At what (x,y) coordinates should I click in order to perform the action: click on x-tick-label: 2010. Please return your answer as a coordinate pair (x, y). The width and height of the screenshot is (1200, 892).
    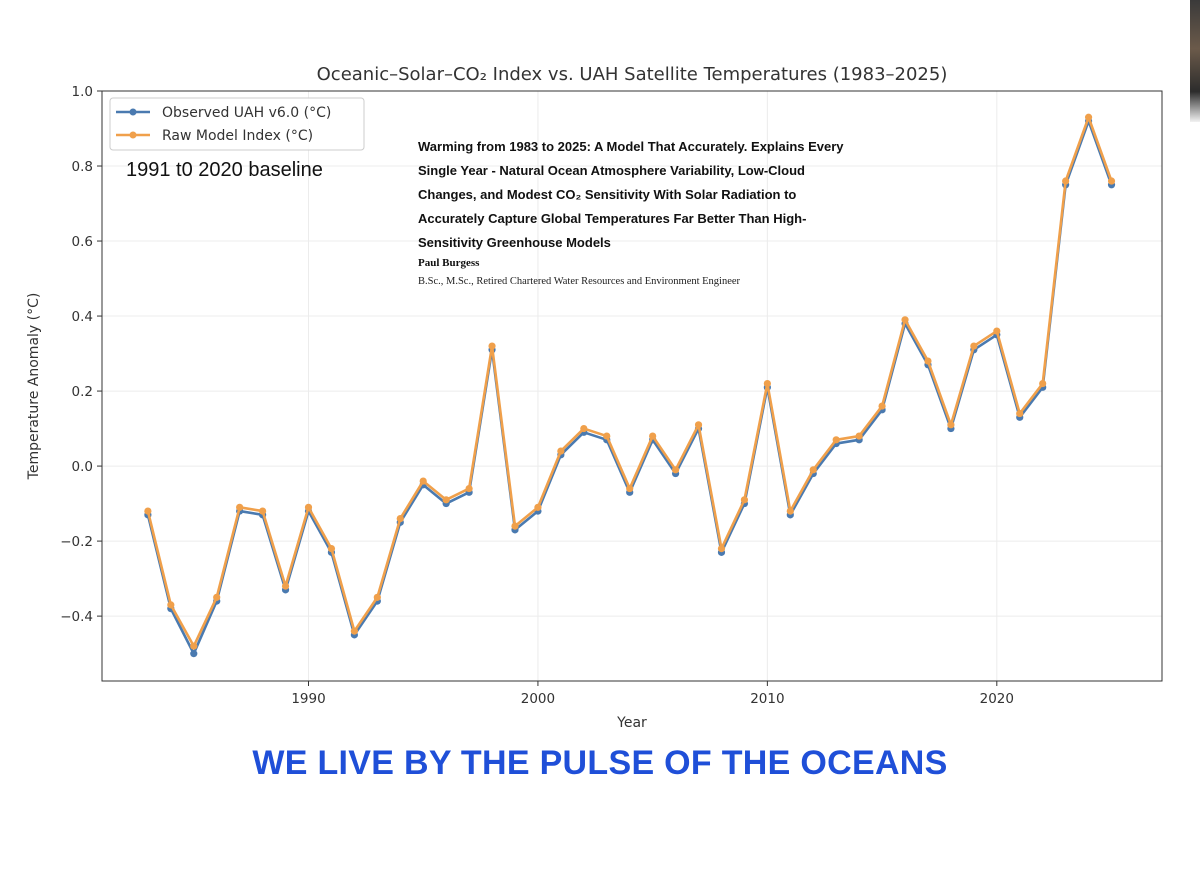
    Looking at the image, I should click on (767, 699).